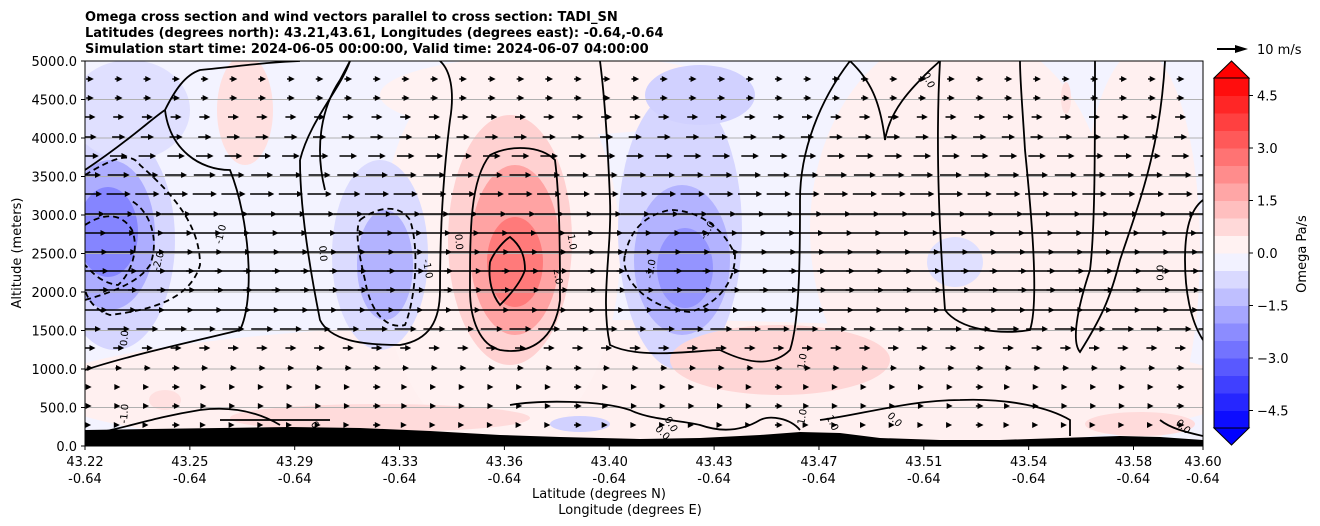  I want to click on fill-negative-near-surface, so click(580, 424).